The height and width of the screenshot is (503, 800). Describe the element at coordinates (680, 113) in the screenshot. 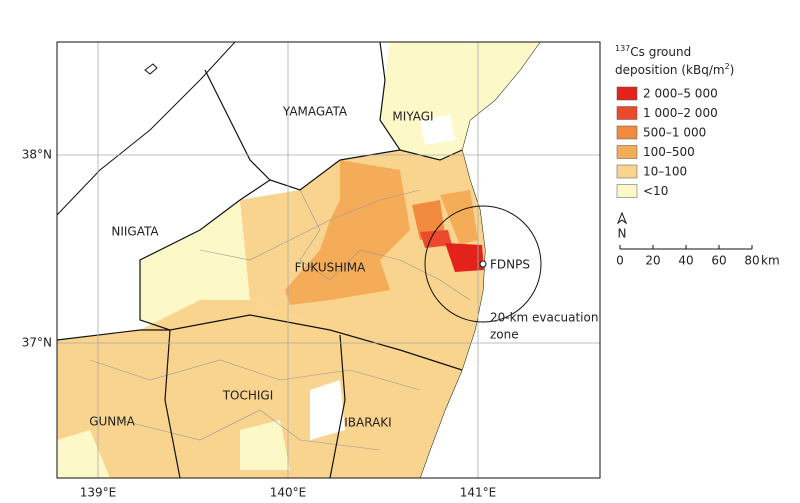

I see `legend-label: 1 000–2 000` at that location.